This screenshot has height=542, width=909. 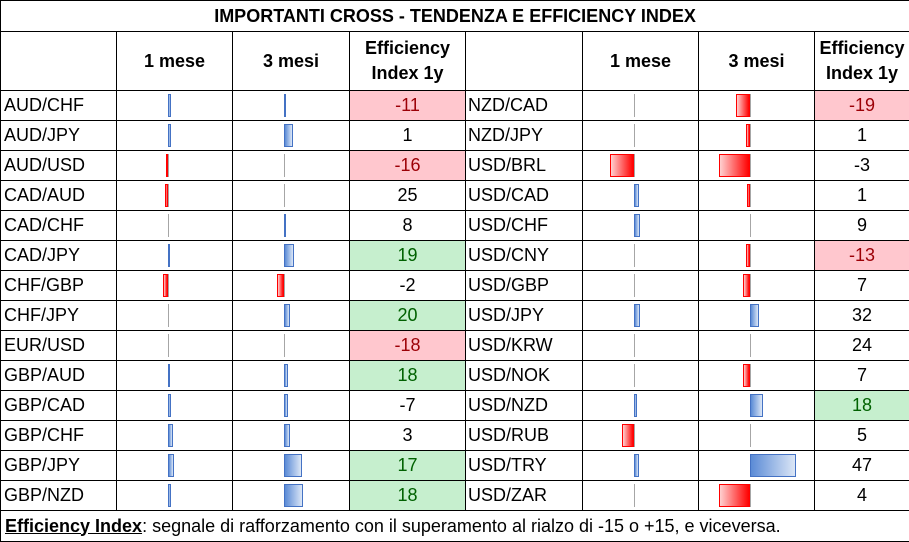 What do you see at coordinates (524, 316) in the screenshot?
I see `pair-name: USD/JPY` at bounding box center [524, 316].